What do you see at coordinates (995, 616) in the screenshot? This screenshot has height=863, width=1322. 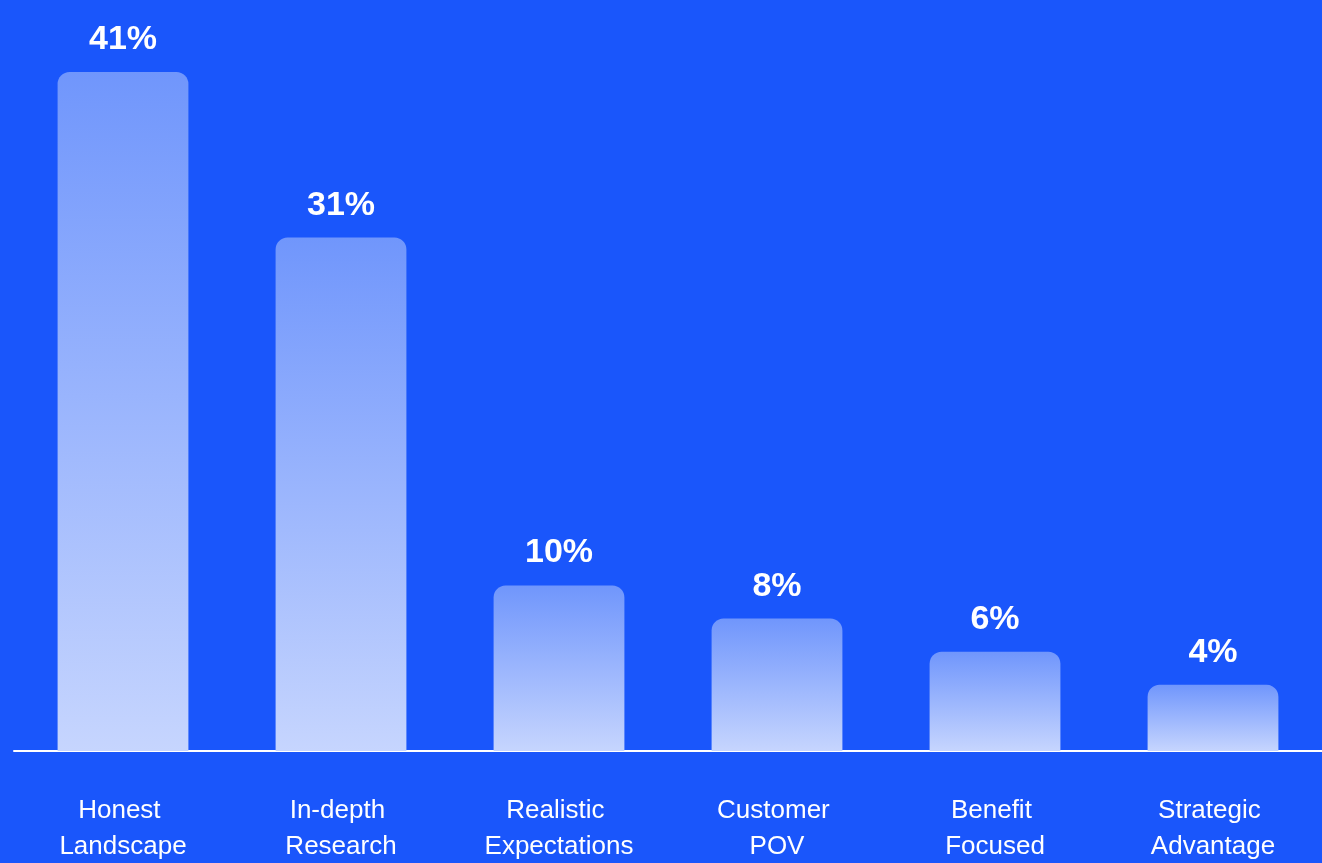 I see `data-label: 6%` at bounding box center [995, 616].